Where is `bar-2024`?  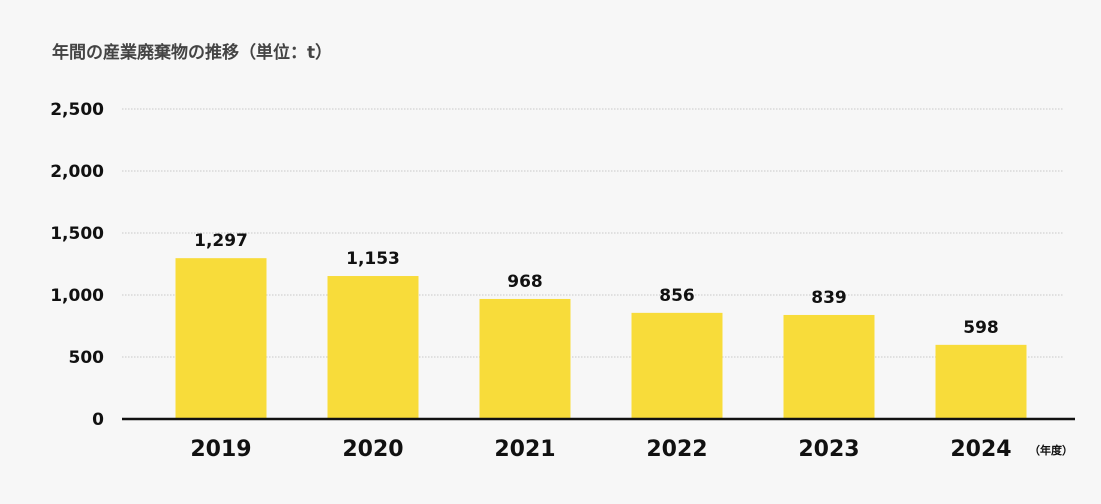 bar-2024 is located at coordinates (981, 381).